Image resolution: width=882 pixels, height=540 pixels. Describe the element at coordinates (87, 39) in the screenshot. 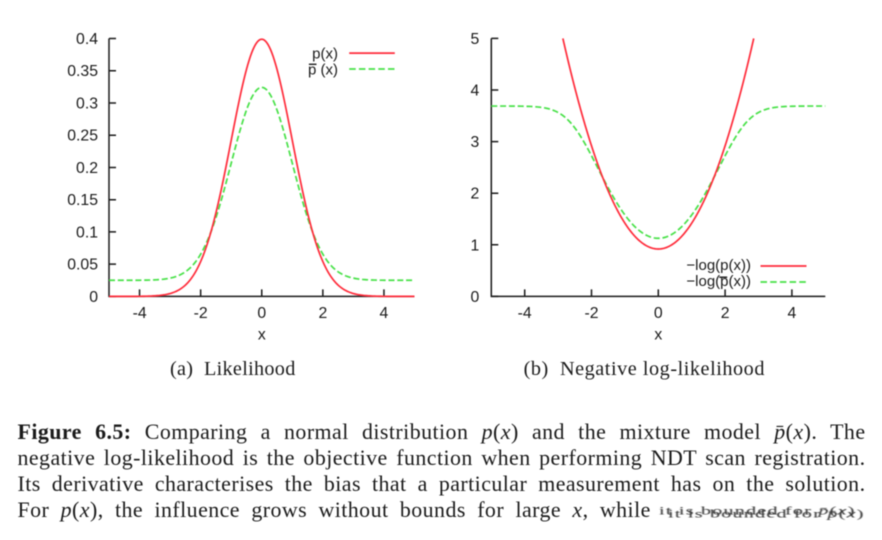

I see `svg-text: 0.4` at that location.